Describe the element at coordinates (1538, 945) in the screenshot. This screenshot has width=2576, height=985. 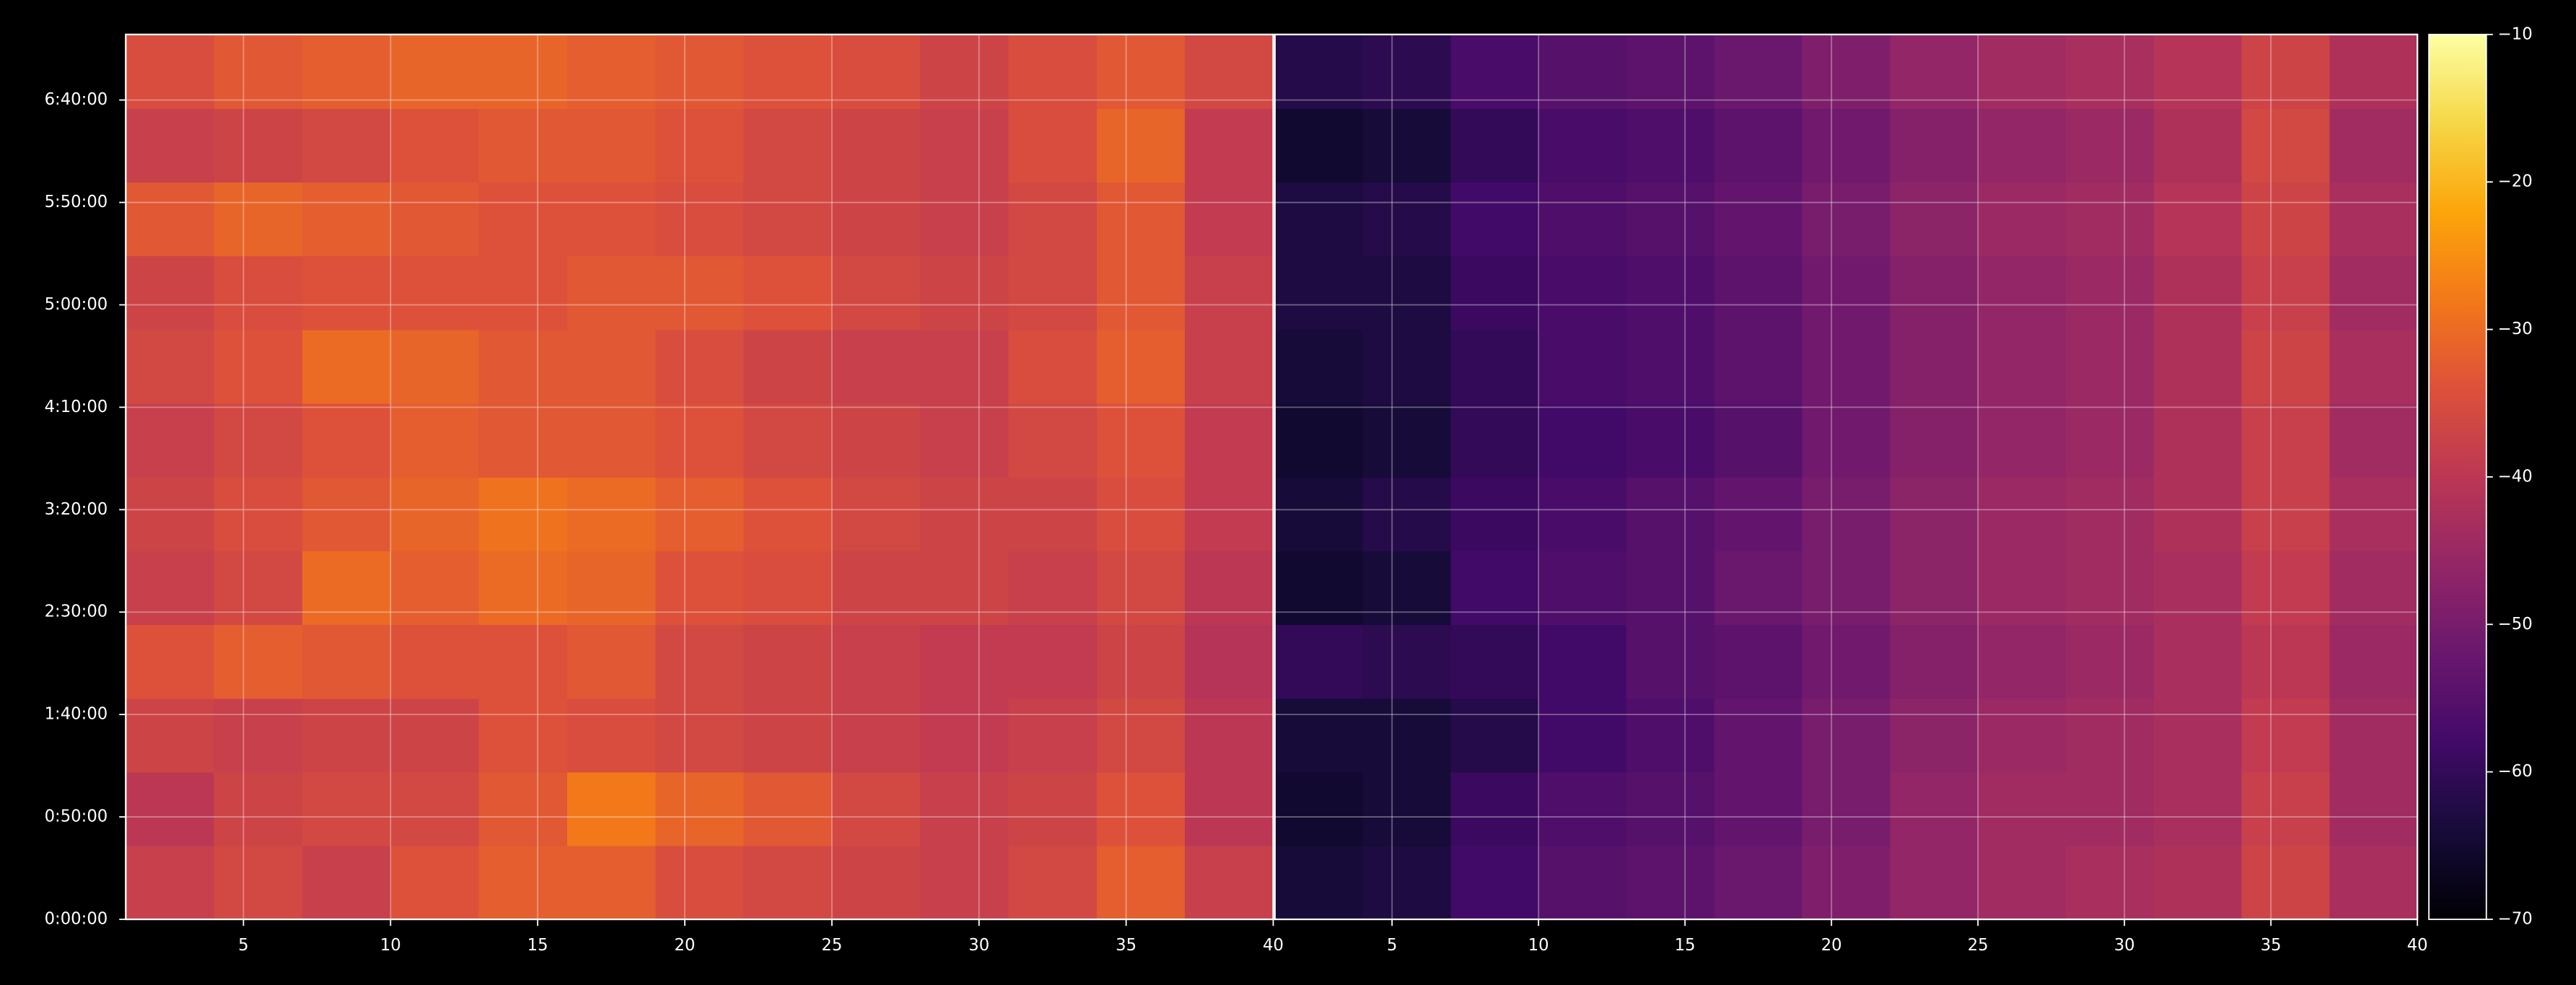
I see `x-tick-label: 10` at that location.